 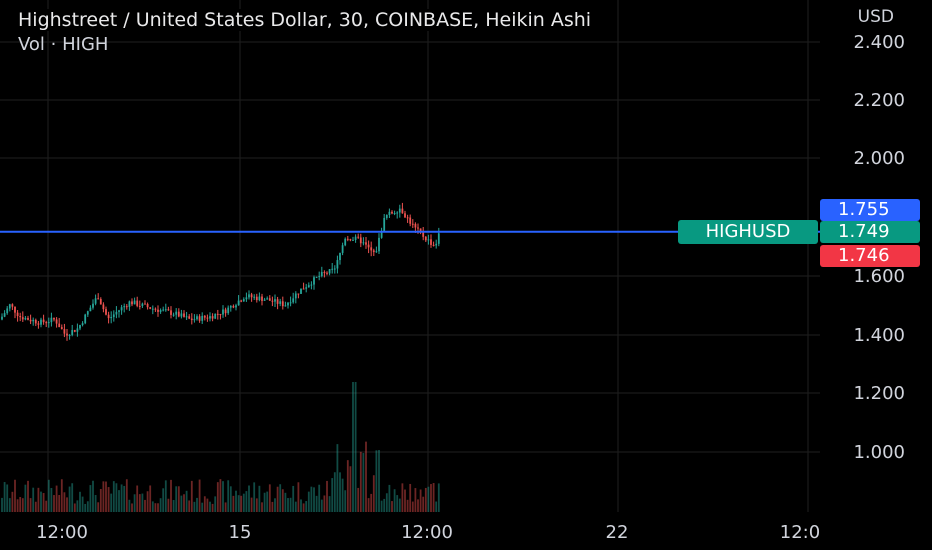 I want to click on symbol-price-label: HIGHUSD, so click(x=748, y=232).